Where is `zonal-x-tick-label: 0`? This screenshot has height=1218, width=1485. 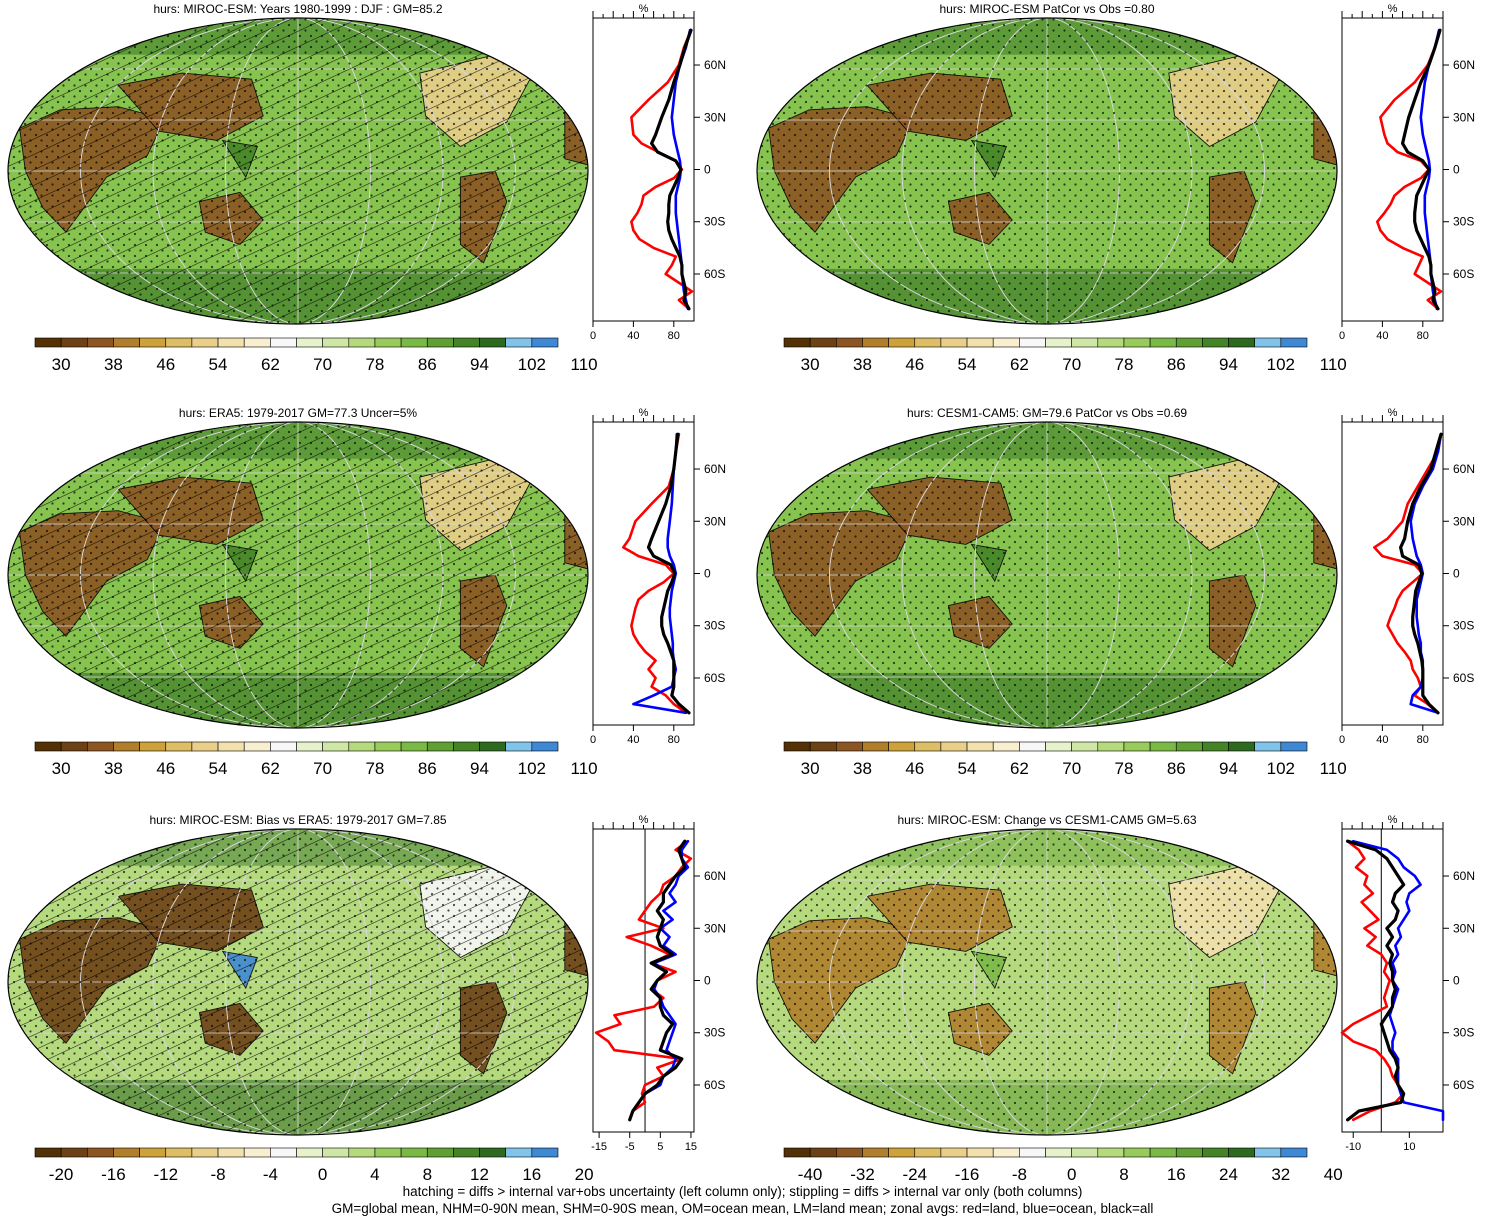 zonal-x-tick-label: 0 is located at coordinates (1342, 740).